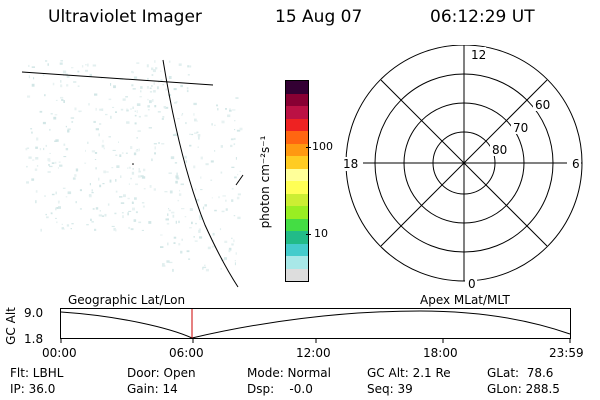 Image resolution: width=600 pixels, height=400 pixels. Describe the element at coordinates (499, 149) in the screenshot. I see `label-bg` at that location.